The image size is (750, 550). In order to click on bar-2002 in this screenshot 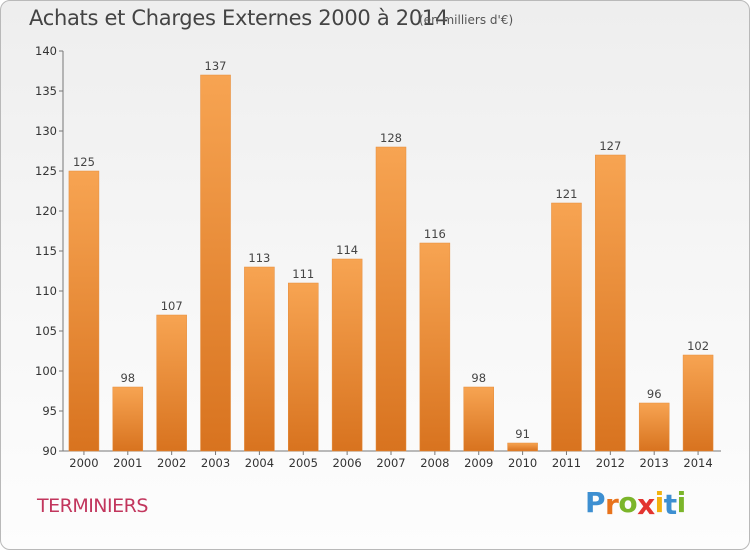, I will do `click(171, 383)`.